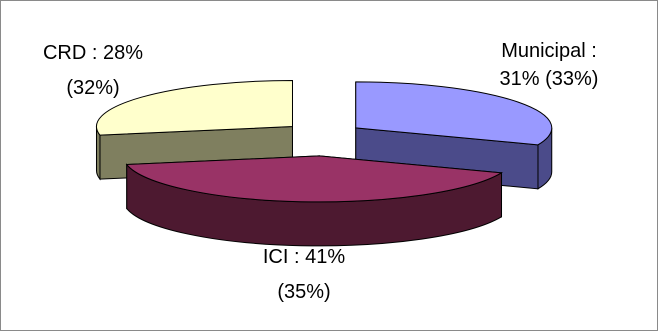  What do you see at coordinates (549, 79) in the screenshot?
I see `slice-label-municipal-line2: 31% (33%)` at bounding box center [549, 79].